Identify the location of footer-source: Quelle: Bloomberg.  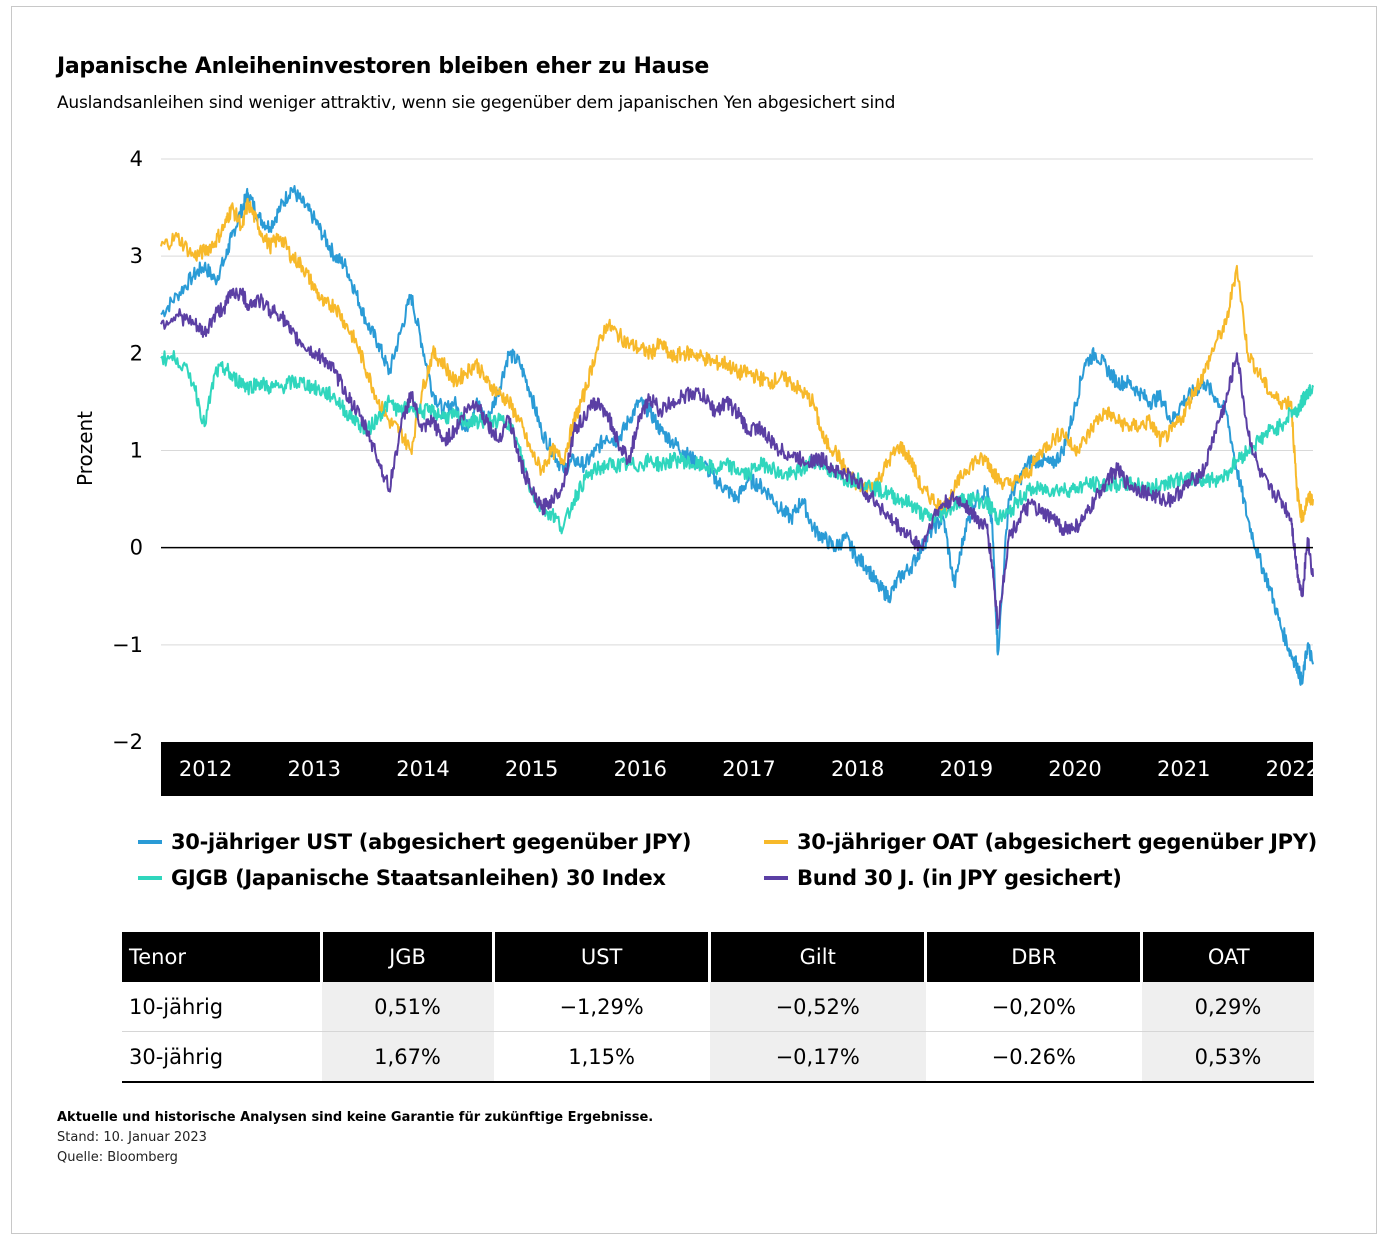
(117, 1157).